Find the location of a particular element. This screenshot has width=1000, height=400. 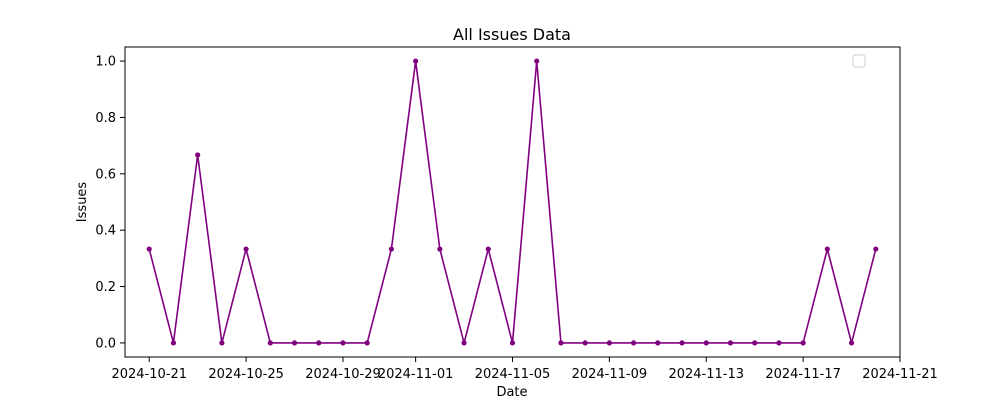

y-axis-label: Issues is located at coordinates (82, 202).